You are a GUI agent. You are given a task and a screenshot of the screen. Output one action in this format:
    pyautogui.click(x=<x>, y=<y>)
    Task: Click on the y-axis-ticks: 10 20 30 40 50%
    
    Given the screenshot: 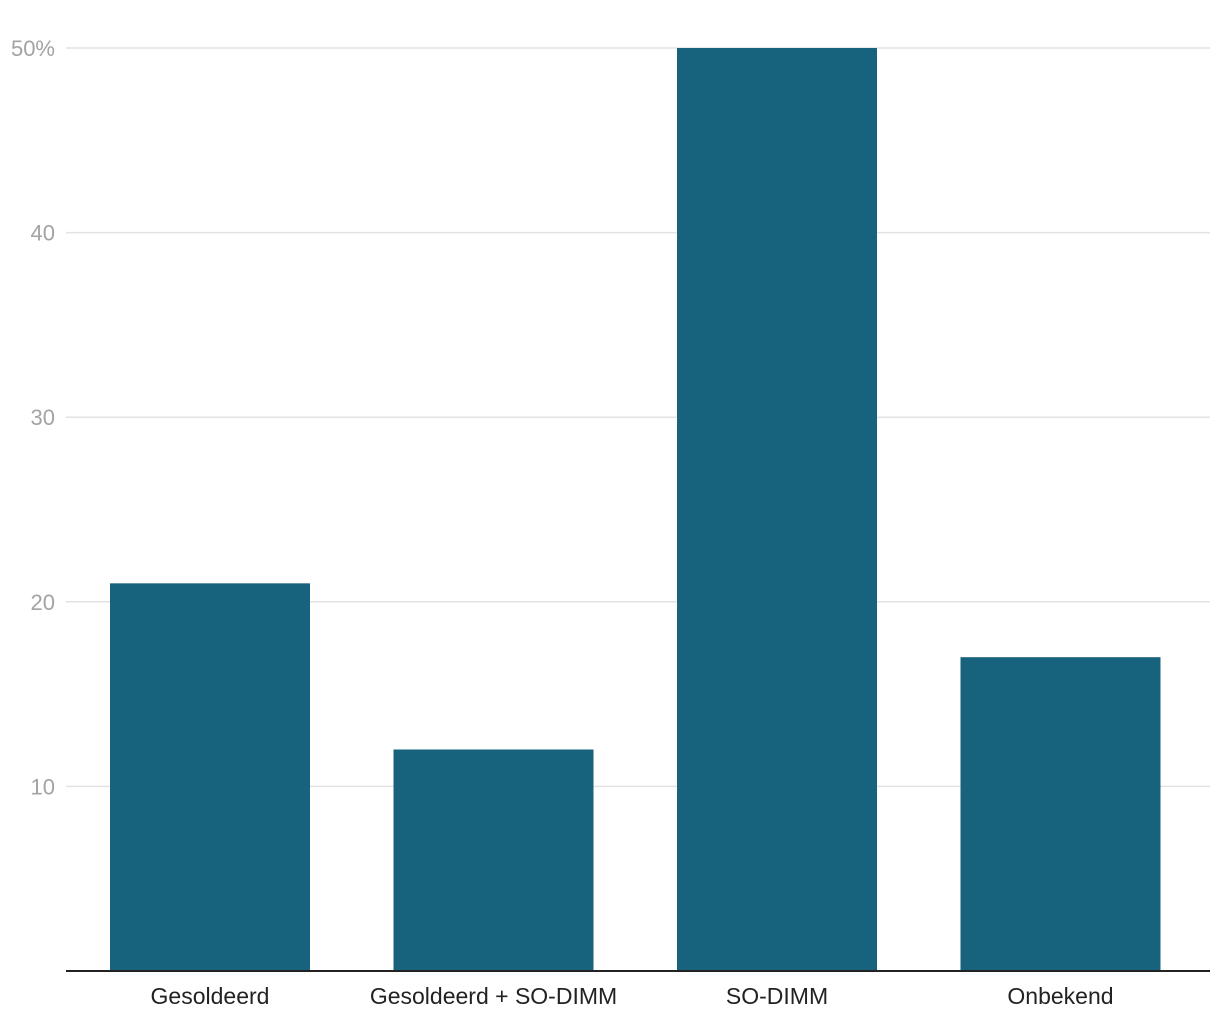 What is the action you would take?
    pyautogui.click(x=33, y=417)
    